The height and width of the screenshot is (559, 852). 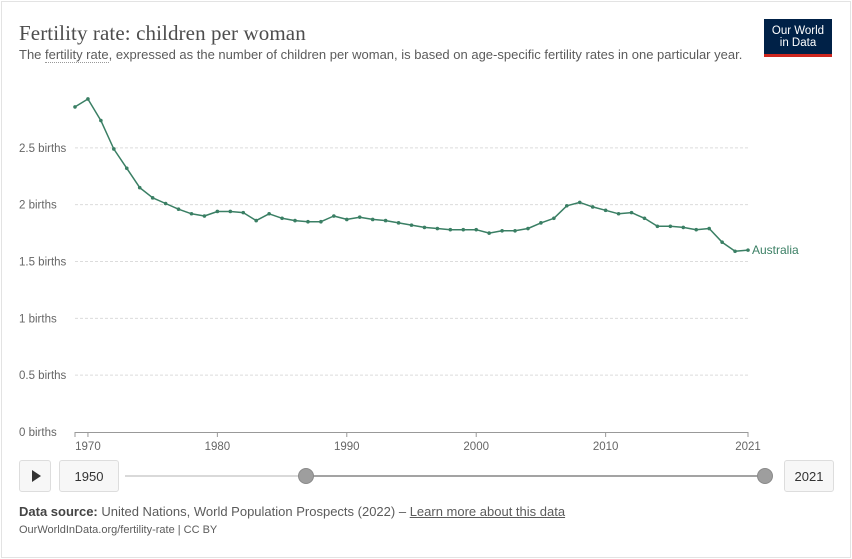 I want to click on x-tick-label: 2000, so click(x=476, y=447).